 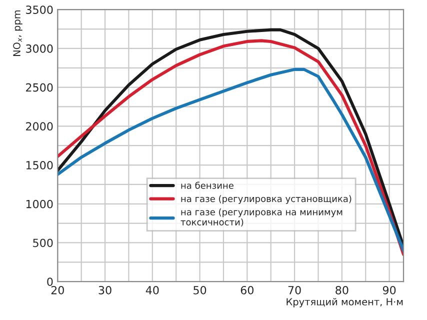 What do you see at coordinates (39, 48) in the screenshot?
I see `y-tick-label: 3000` at bounding box center [39, 48].